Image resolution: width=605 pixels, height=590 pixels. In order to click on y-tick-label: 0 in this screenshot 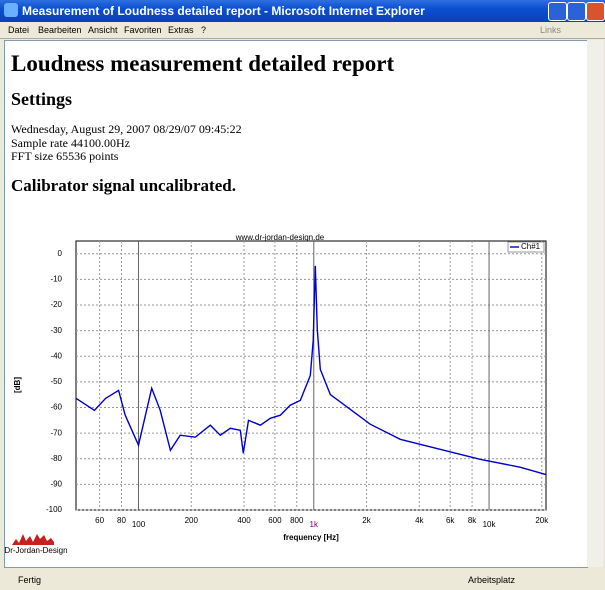, I will do `click(60, 253)`.